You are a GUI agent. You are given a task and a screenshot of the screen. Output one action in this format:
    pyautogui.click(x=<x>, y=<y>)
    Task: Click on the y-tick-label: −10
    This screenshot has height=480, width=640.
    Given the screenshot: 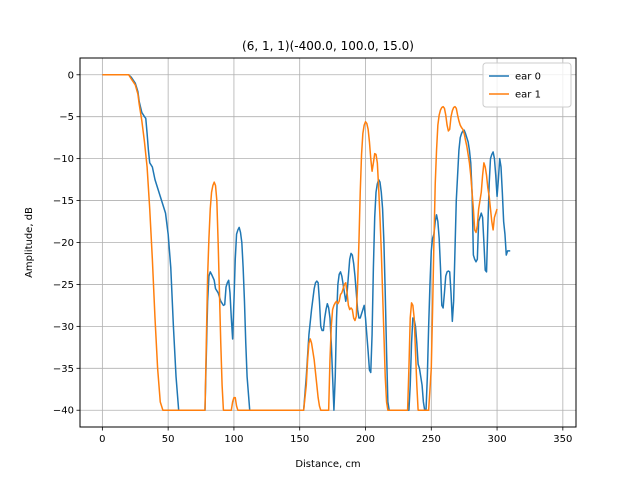 What is the action you would take?
    pyautogui.click(x=63, y=159)
    